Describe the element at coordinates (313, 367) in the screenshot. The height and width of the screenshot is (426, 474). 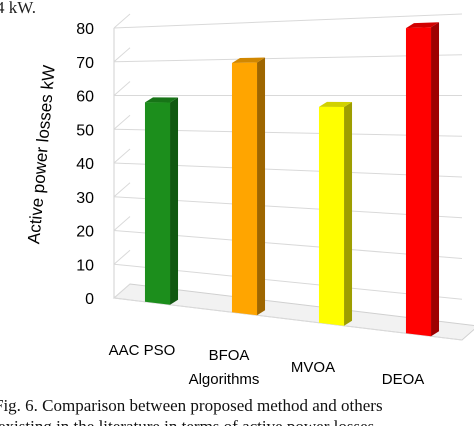
I see `x-tick-label: MVOA` at that location.